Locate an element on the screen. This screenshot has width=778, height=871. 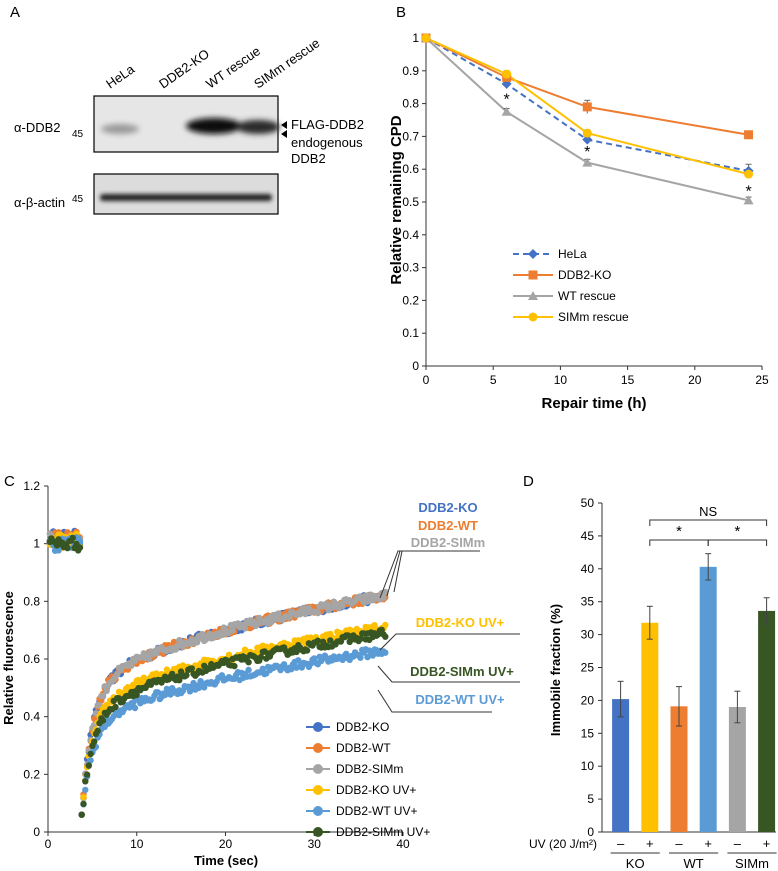
b-line-wt-rescue is located at coordinates (587, 119).